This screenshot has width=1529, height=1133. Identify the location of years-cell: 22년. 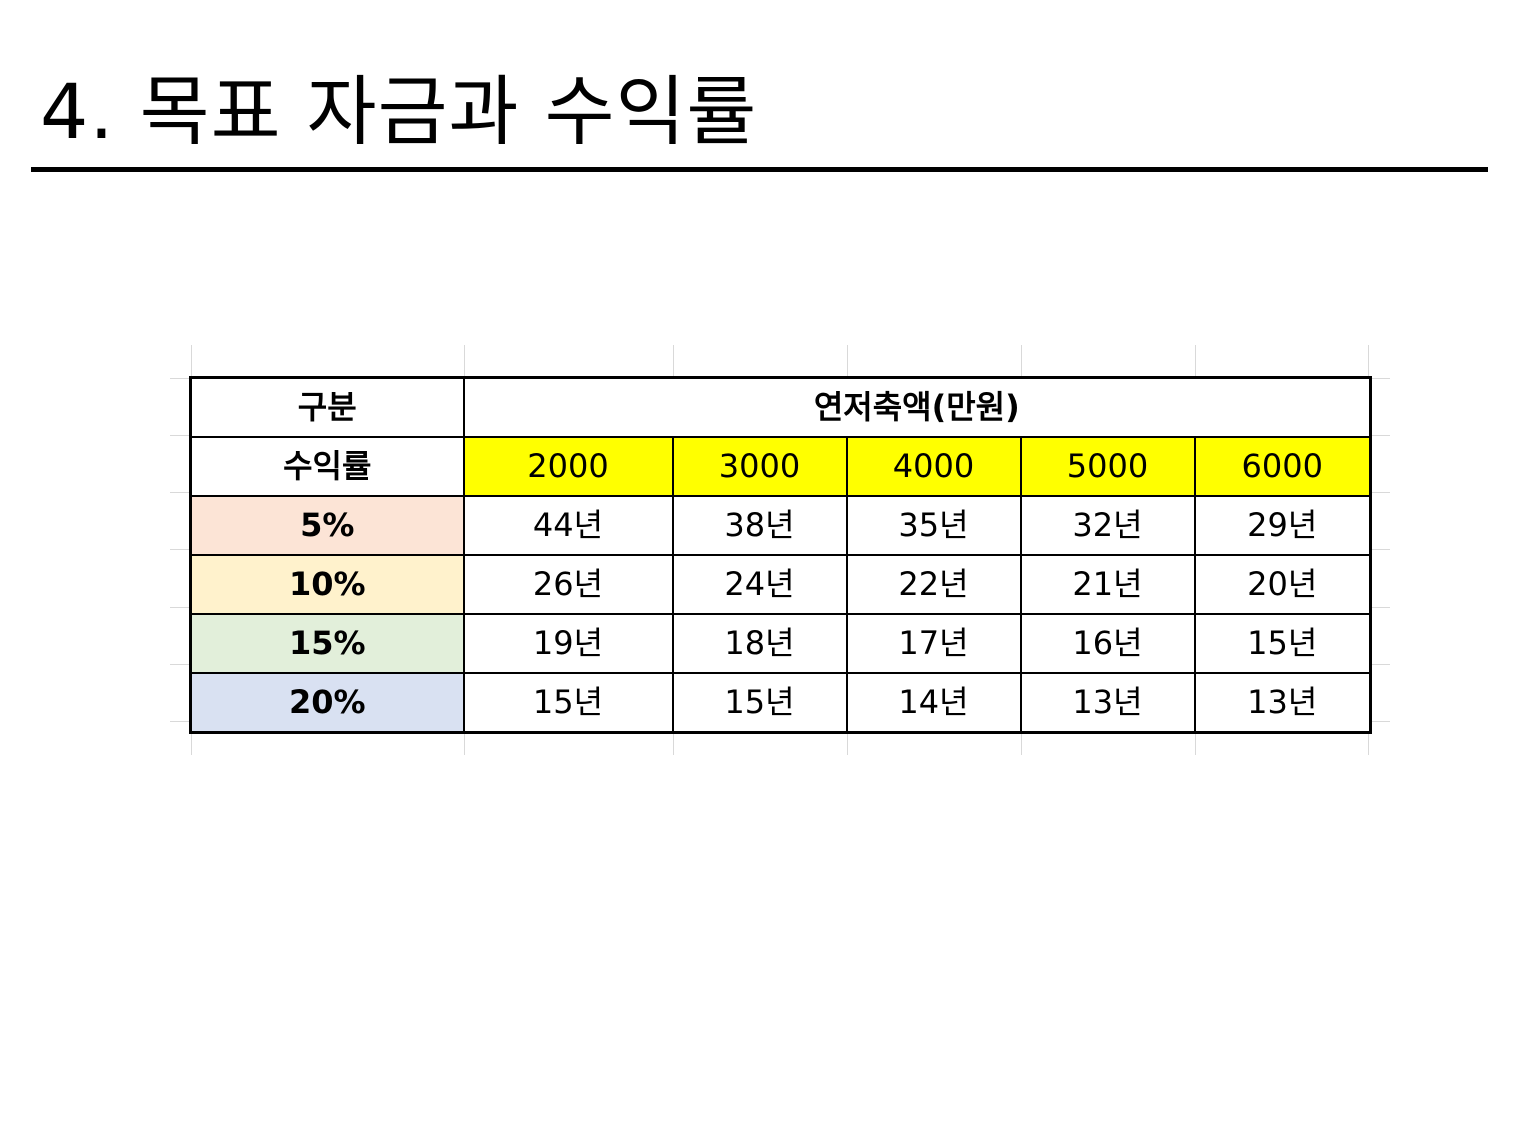
(933, 584).